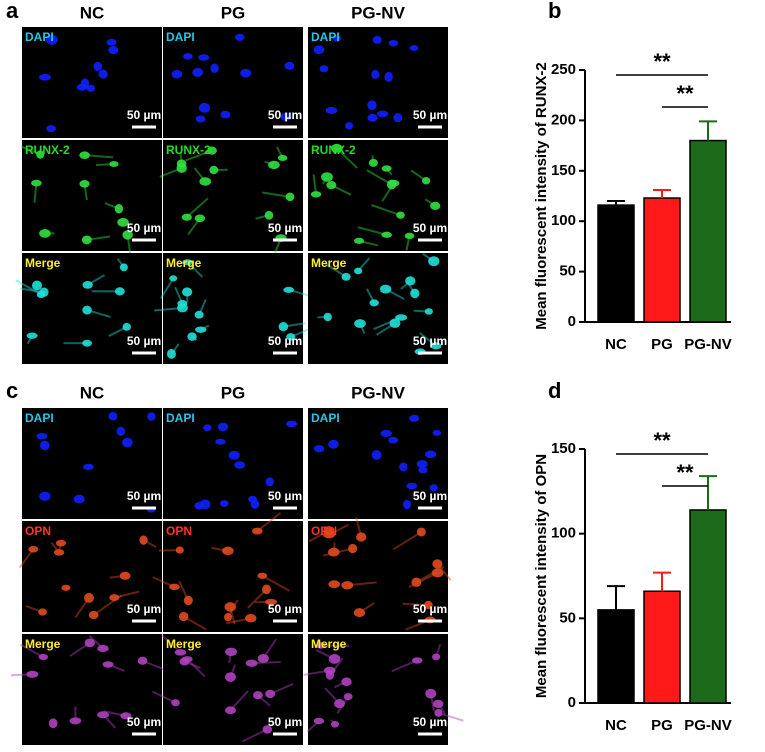 This screenshot has width=765, height=752. Describe the element at coordinates (708, 725) in the screenshot. I see `x-tick-label: PG-NV` at that location.